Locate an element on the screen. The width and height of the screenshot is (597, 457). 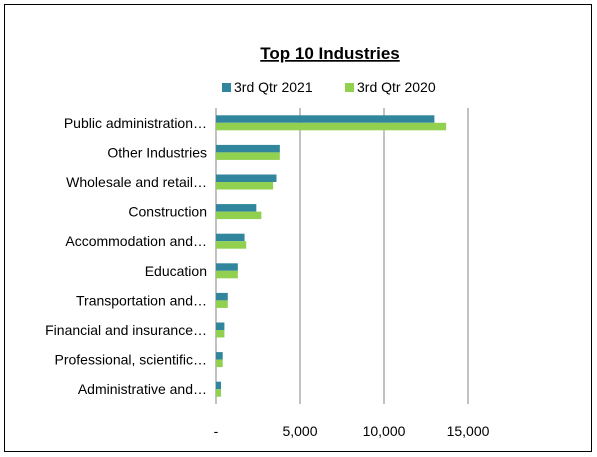
x-tick-labels: - 5,000 10,000 15,000 is located at coordinates (352, 431).